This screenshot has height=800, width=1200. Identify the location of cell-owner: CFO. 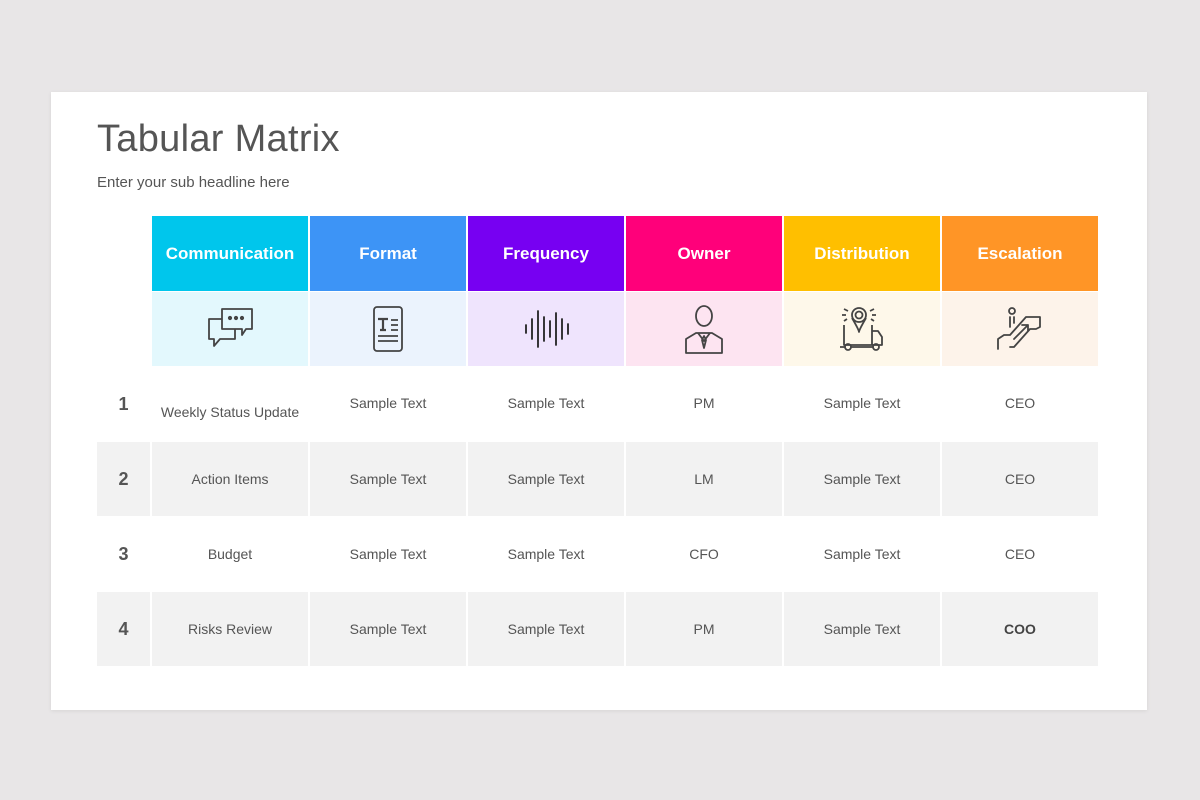
(704, 554).